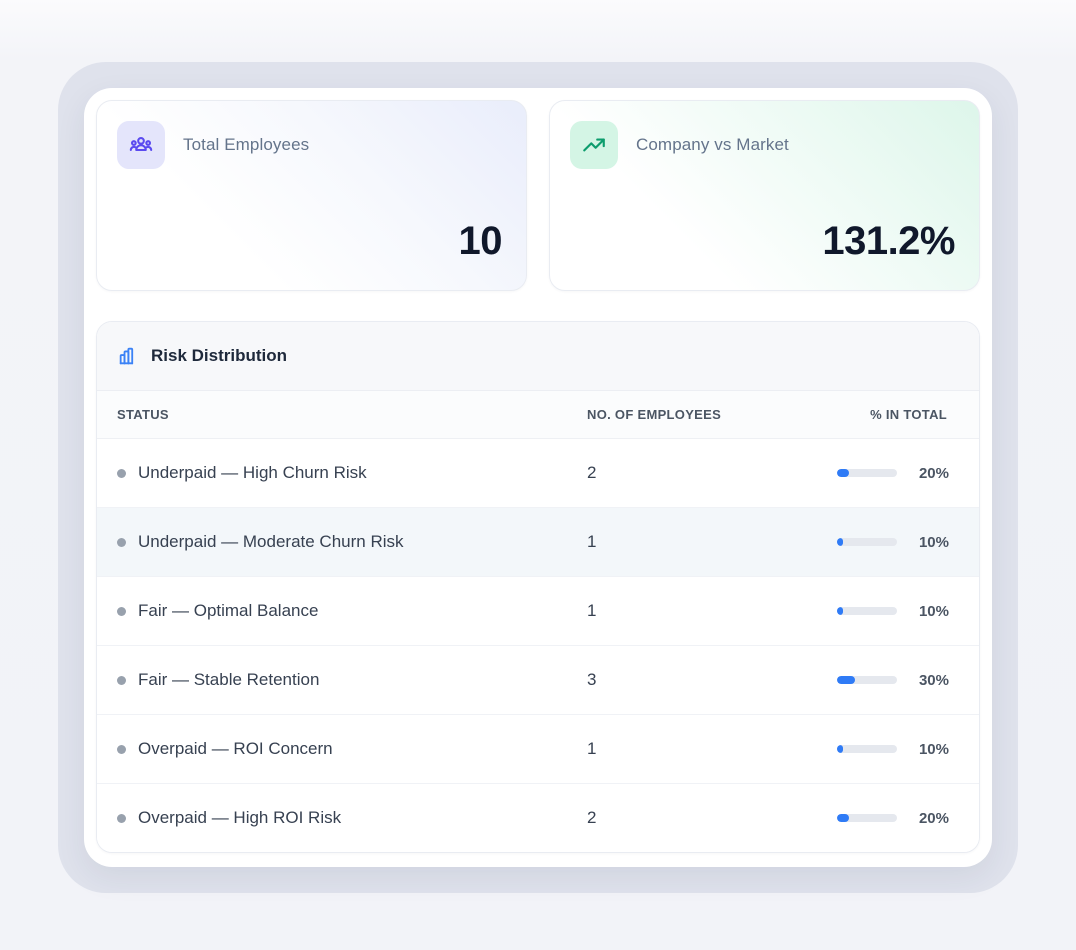 Image resolution: width=1076 pixels, height=950 pixels. I want to click on status-label: Underpaid — High Churn Risk, so click(252, 472).